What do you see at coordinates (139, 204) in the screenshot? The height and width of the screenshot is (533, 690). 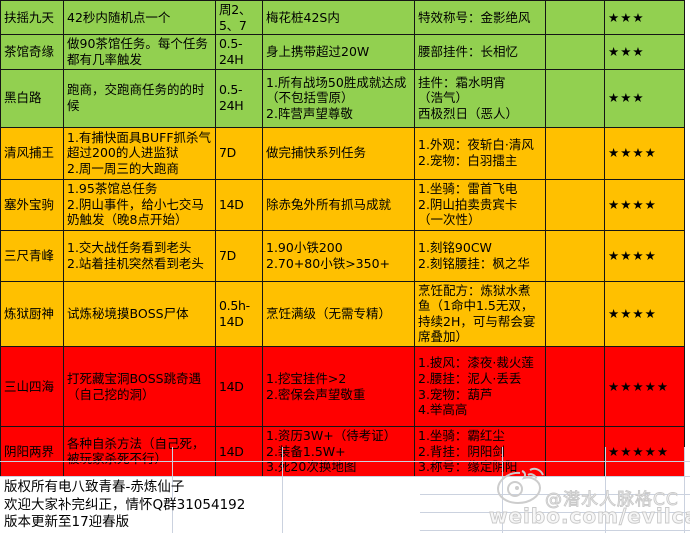 I see `quest-trigger: 1.95茶馆总任务 2.阴山事件，给小七交马奶触发（晚8点开始）` at bounding box center [139, 204].